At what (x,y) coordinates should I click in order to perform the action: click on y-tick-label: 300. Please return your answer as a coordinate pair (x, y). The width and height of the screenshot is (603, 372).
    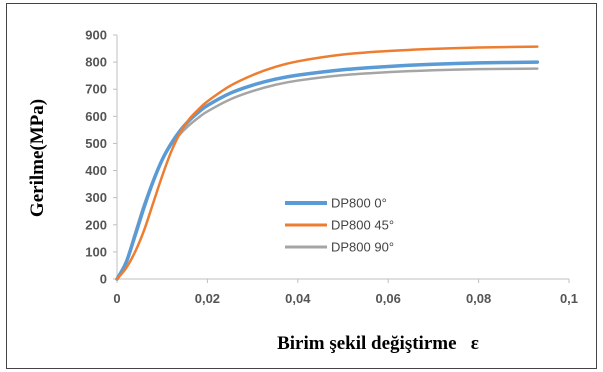
    Looking at the image, I should click on (96, 197).